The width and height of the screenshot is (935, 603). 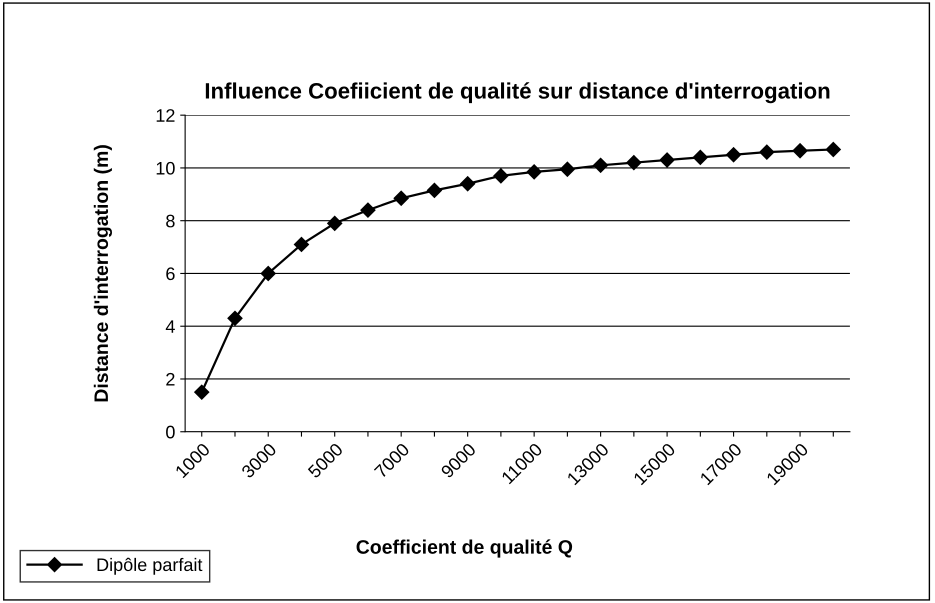 I want to click on y-tick-label: 12, so click(x=165, y=115).